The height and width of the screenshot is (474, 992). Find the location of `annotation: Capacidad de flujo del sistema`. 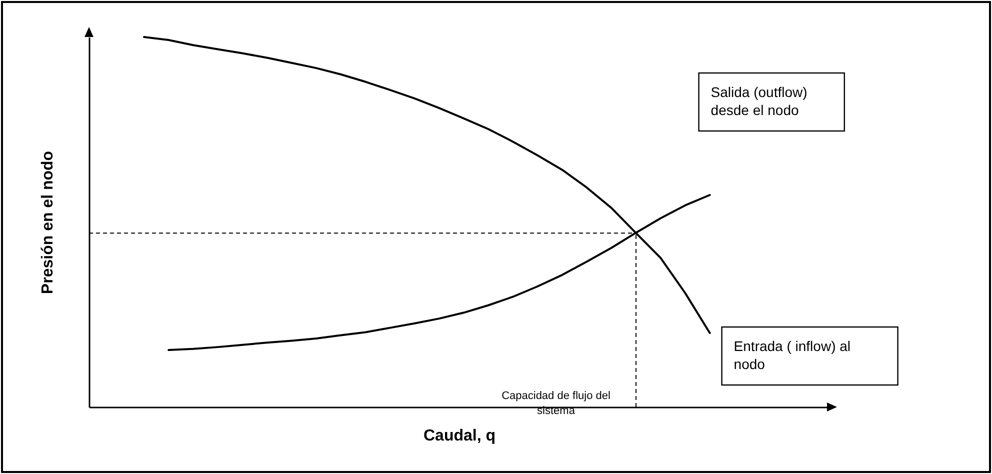

annotation: Capacidad de flujo del sistema is located at coordinates (556, 403).